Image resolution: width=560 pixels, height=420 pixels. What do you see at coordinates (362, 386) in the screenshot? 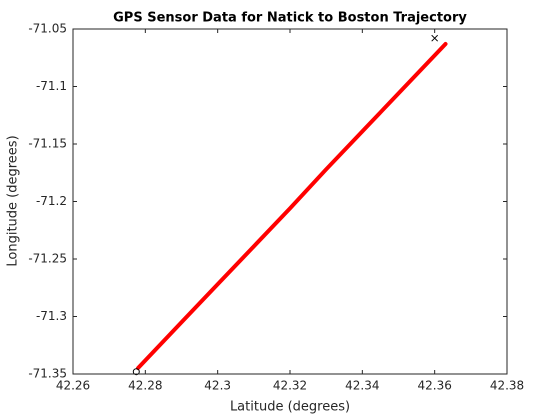
I see `x-tick-label: 42.34` at bounding box center [362, 386].